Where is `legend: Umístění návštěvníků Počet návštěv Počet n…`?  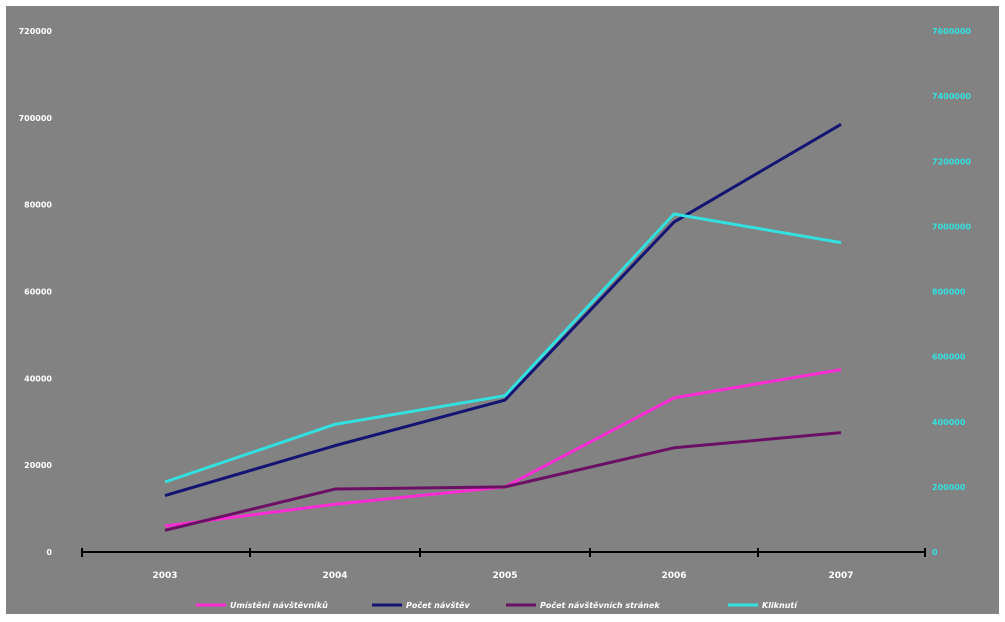 legend: Umístění návštěvníků Počet návštěv Počet n… is located at coordinates (497, 605).